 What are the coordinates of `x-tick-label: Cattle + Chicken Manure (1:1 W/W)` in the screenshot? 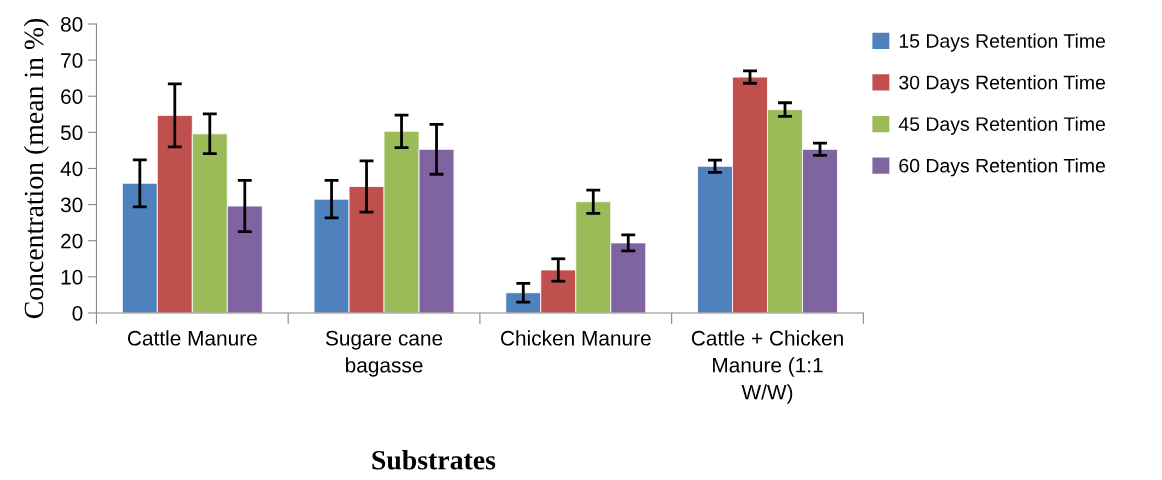 It's located at (767, 367).